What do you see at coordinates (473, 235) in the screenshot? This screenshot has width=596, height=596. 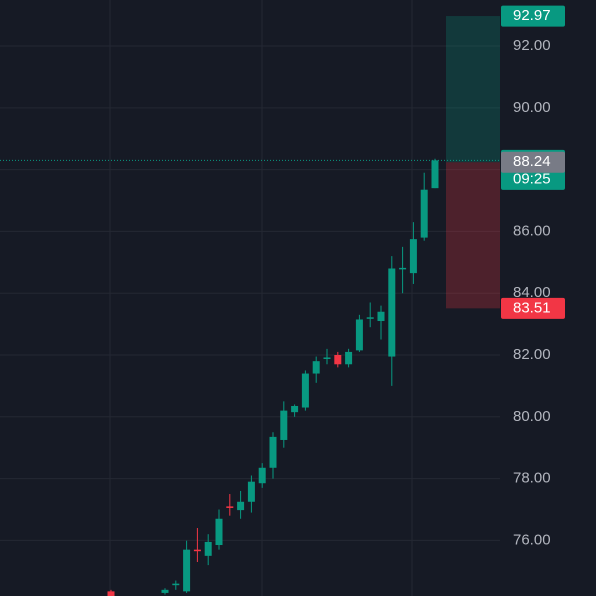 I see `stop-zone` at bounding box center [473, 235].